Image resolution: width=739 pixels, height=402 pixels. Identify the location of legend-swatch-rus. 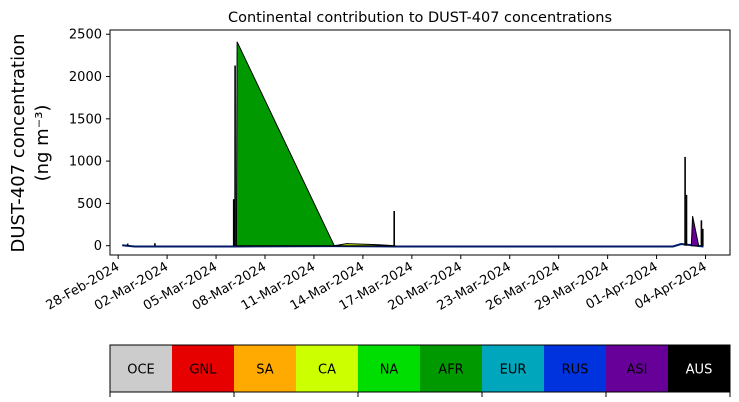
(575, 368).